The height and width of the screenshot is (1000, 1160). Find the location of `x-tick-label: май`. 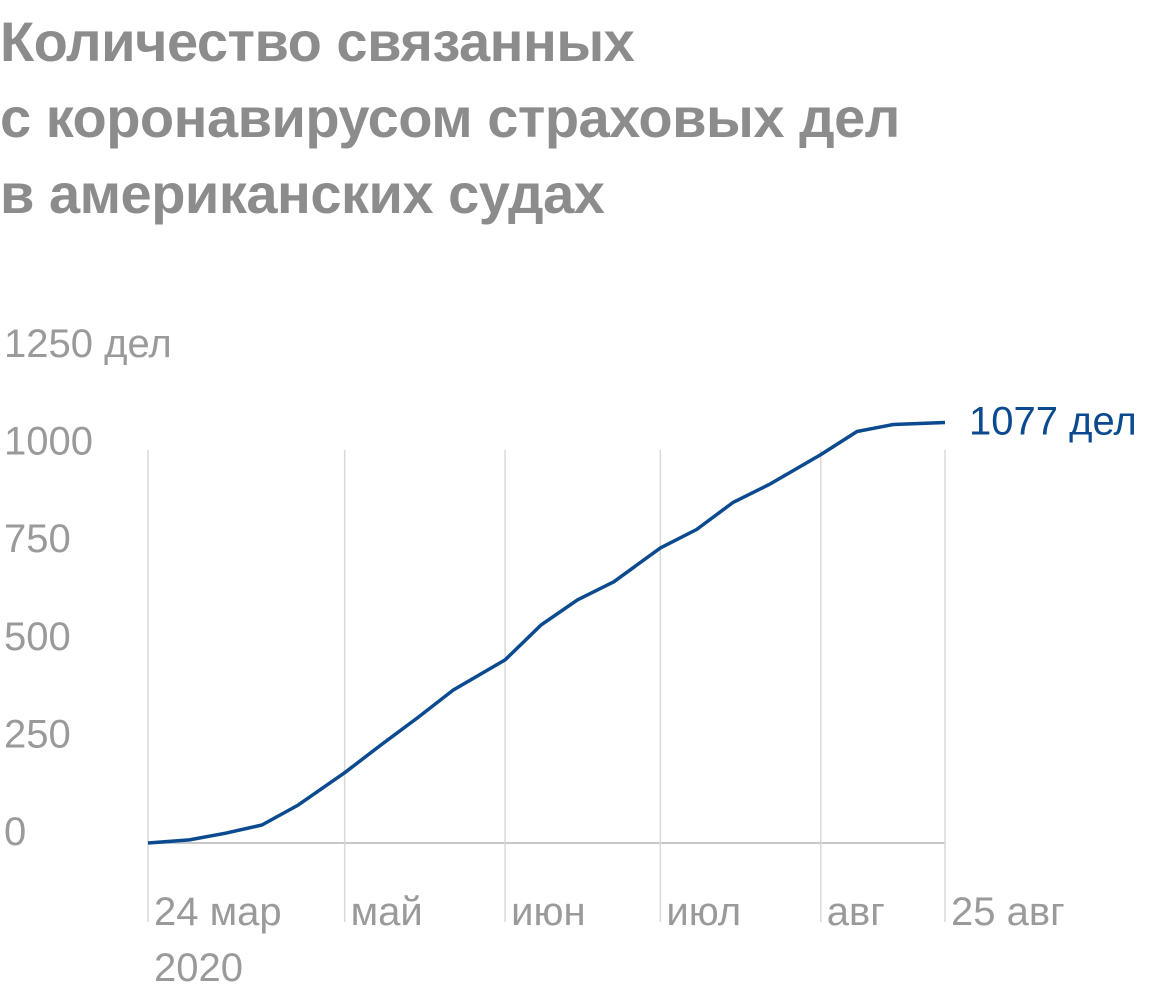

x-tick-label: май is located at coordinates (386, 912).